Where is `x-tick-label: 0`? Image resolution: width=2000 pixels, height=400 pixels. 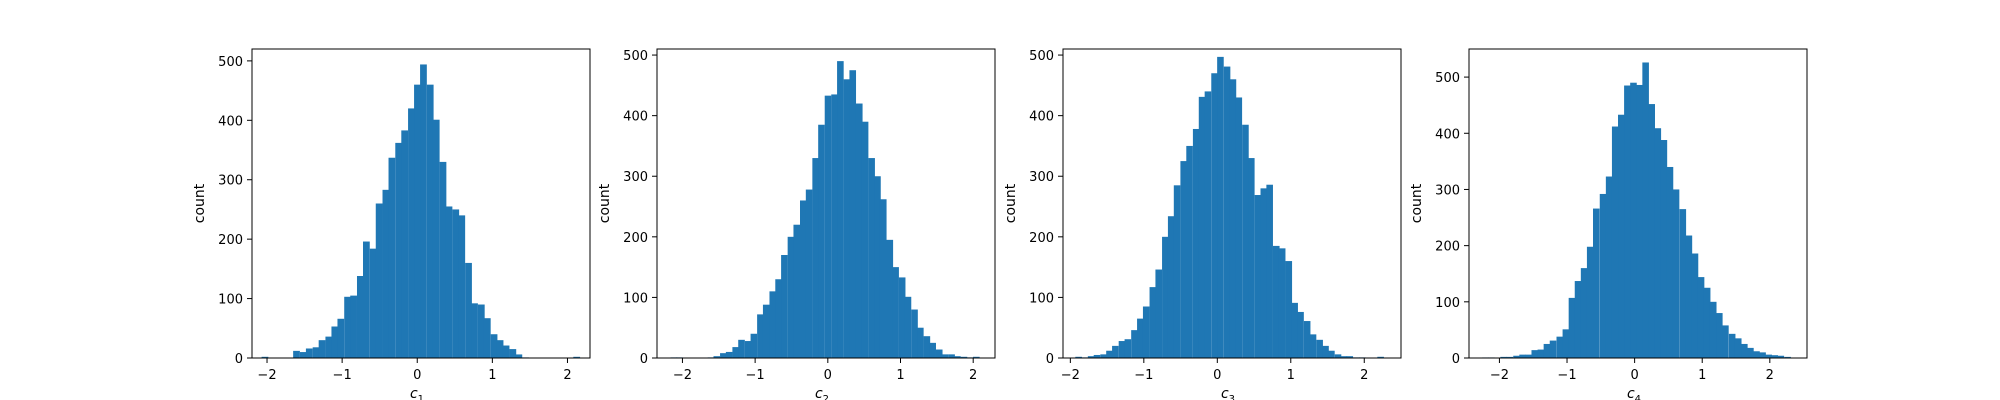 x-tick-label: 0 is located at coordinates (828, 375).